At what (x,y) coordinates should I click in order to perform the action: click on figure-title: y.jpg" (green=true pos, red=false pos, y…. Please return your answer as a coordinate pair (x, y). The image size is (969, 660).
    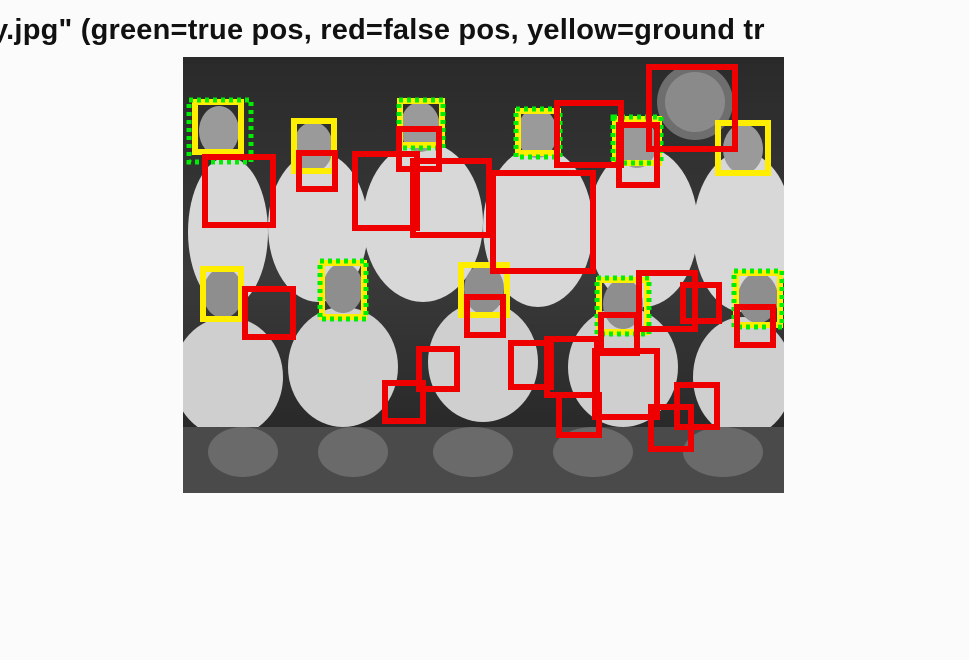
    Looking at the image, I should click on (382, 30).